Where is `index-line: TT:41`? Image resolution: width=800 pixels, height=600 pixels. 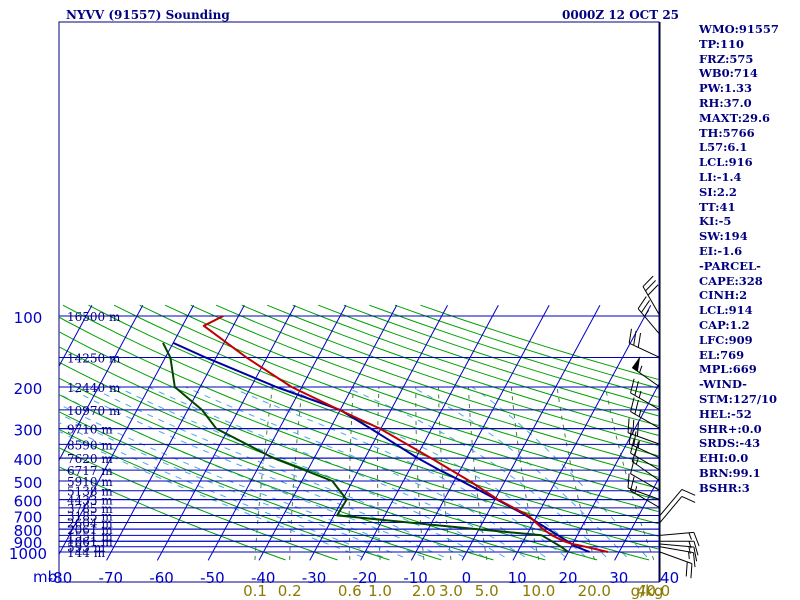
index-line: TT:41 is located at coordinates (717, 206).